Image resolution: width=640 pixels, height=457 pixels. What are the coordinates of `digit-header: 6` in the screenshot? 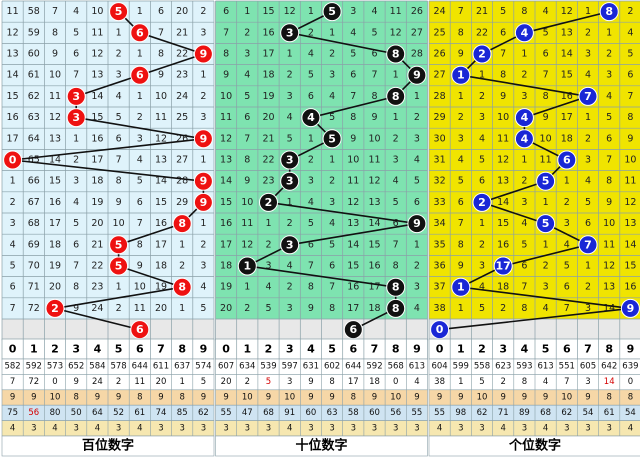 It's located at (140, 349).